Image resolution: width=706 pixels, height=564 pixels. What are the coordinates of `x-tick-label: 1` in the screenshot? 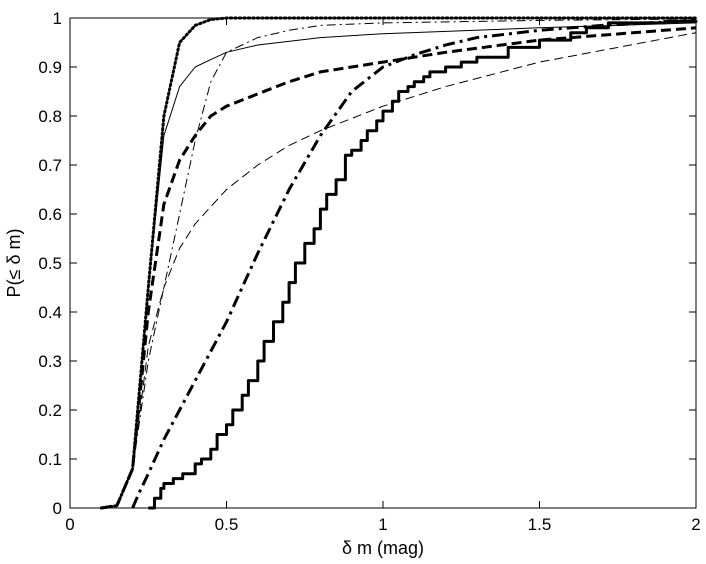 It's located at (382, 524).